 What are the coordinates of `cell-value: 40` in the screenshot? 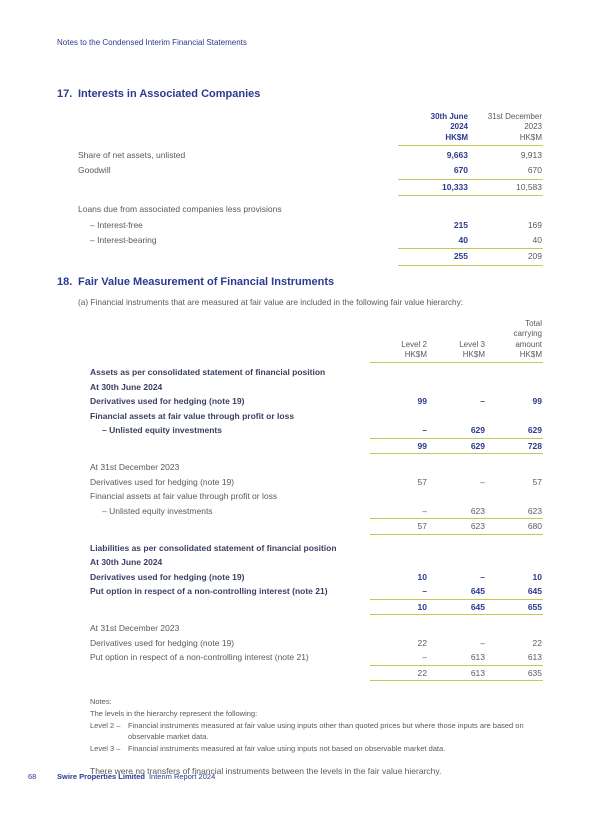 It's located at (537, 239).